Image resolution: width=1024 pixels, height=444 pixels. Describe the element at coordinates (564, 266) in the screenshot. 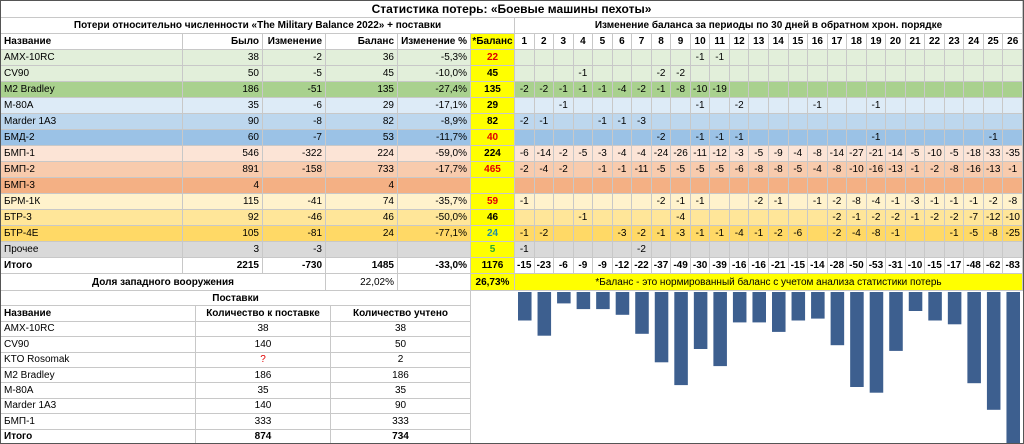

I see `period-value: -6` at that location.